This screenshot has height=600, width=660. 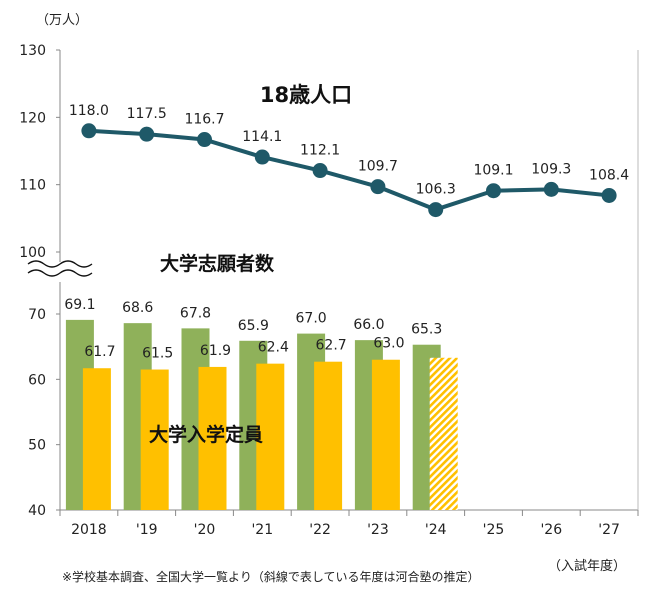 I want to click on x-tick-label: '19, so click(x=147, y=530).